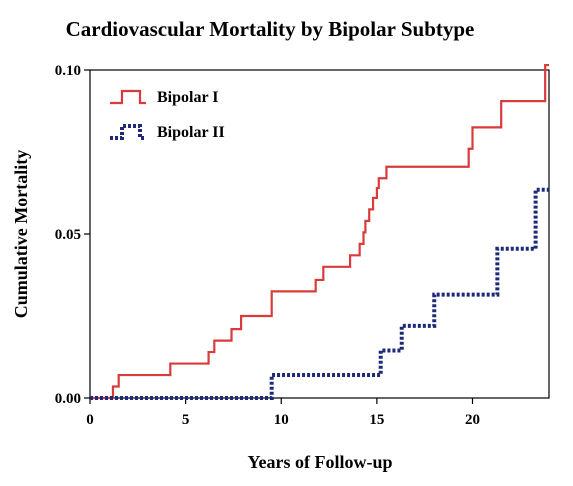 Image resolution: width=573 pixels, height=486 pixels. What do you see at coordinates (472, 420) in the screenshot?
I see `x-tick-label: 20` at bounding box center [472, 420].